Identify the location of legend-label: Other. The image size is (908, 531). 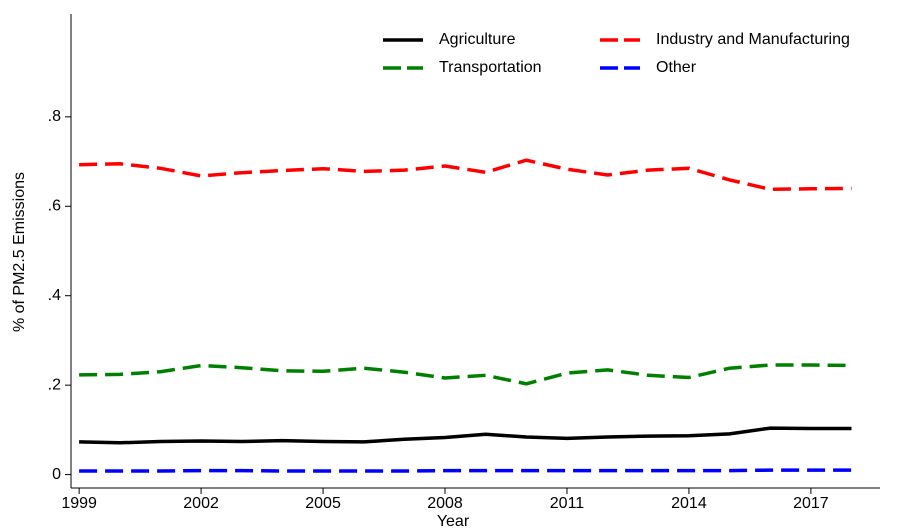
(676, 67).